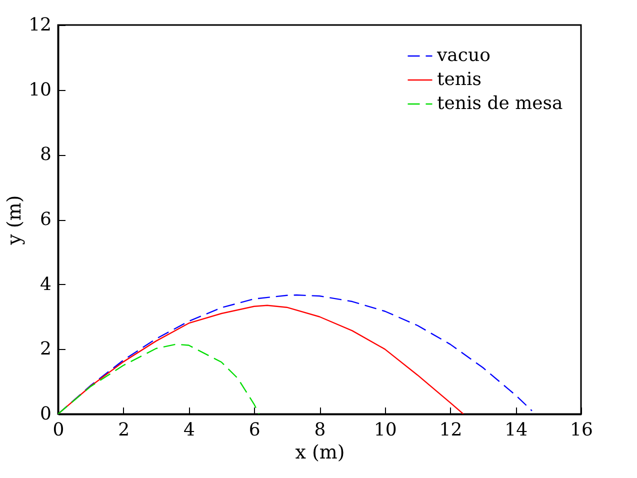 This screenshot has height=478, width=637. What do you see at coordinates (450, 430) in the screenshot?
I see `x-tick-label: 12` at bounding box center [450, 430].